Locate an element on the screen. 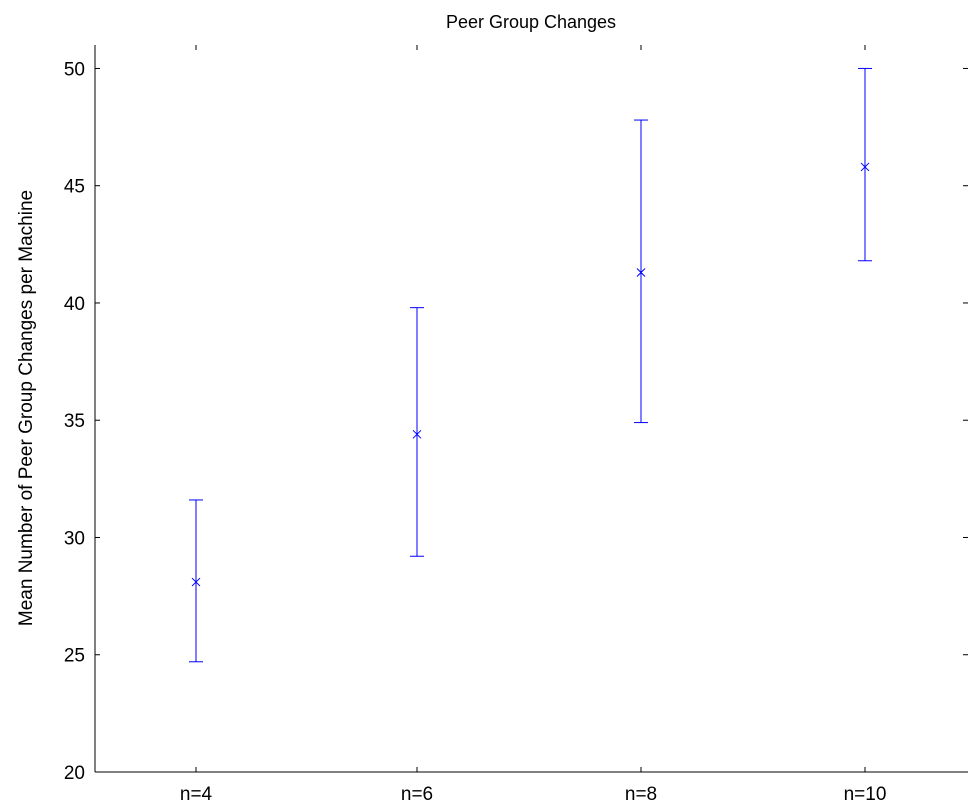 The image size is (972, 812). y-tick-label: 40 is located at coordinates (74, 304).